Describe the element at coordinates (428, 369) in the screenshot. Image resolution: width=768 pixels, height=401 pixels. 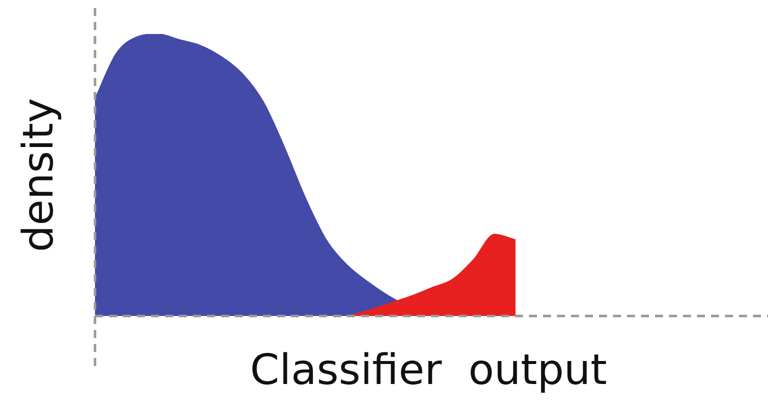
I see `x-axis-title: Classifier output` at that location.